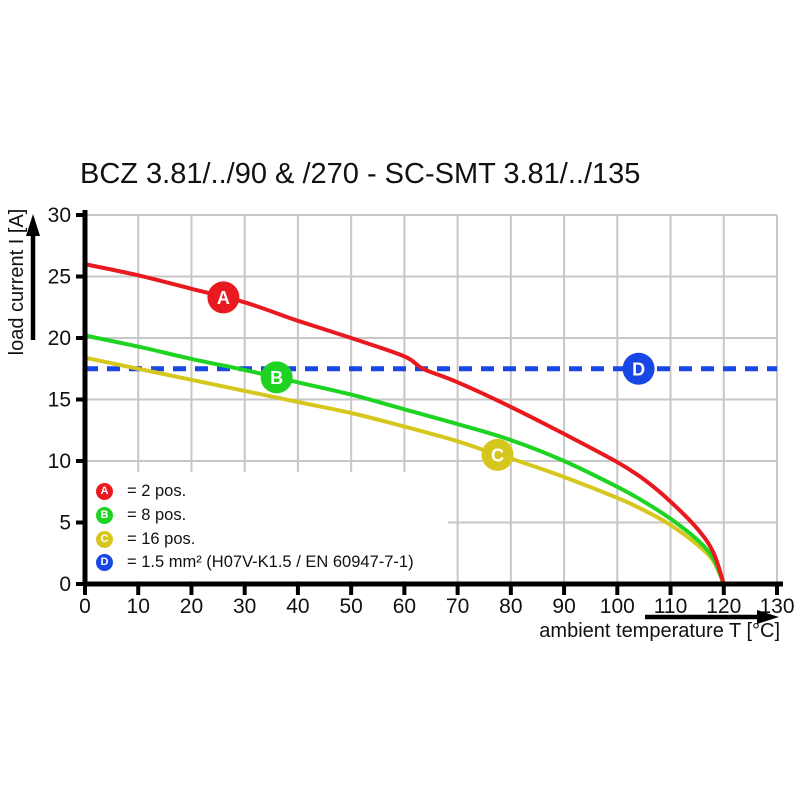 This screenshot has height=800, width=800. I want to click on x-tick-label: 50, so click(350, 606).